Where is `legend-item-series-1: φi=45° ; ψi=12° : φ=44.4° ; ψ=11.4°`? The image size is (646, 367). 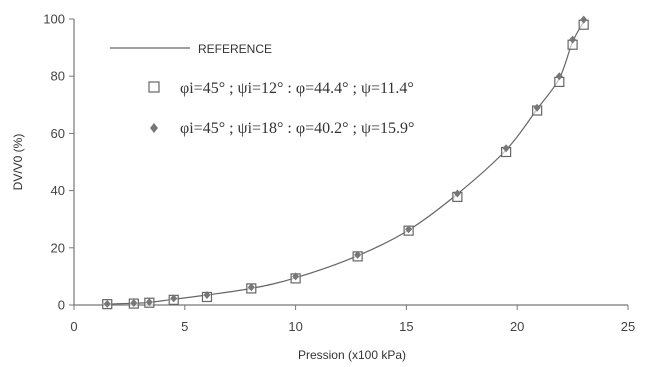
legend-item-series-1: φi=45° ; ψi=12° : φ=44.4° ; ψ=11.4° is located at coordinates (281, 88).